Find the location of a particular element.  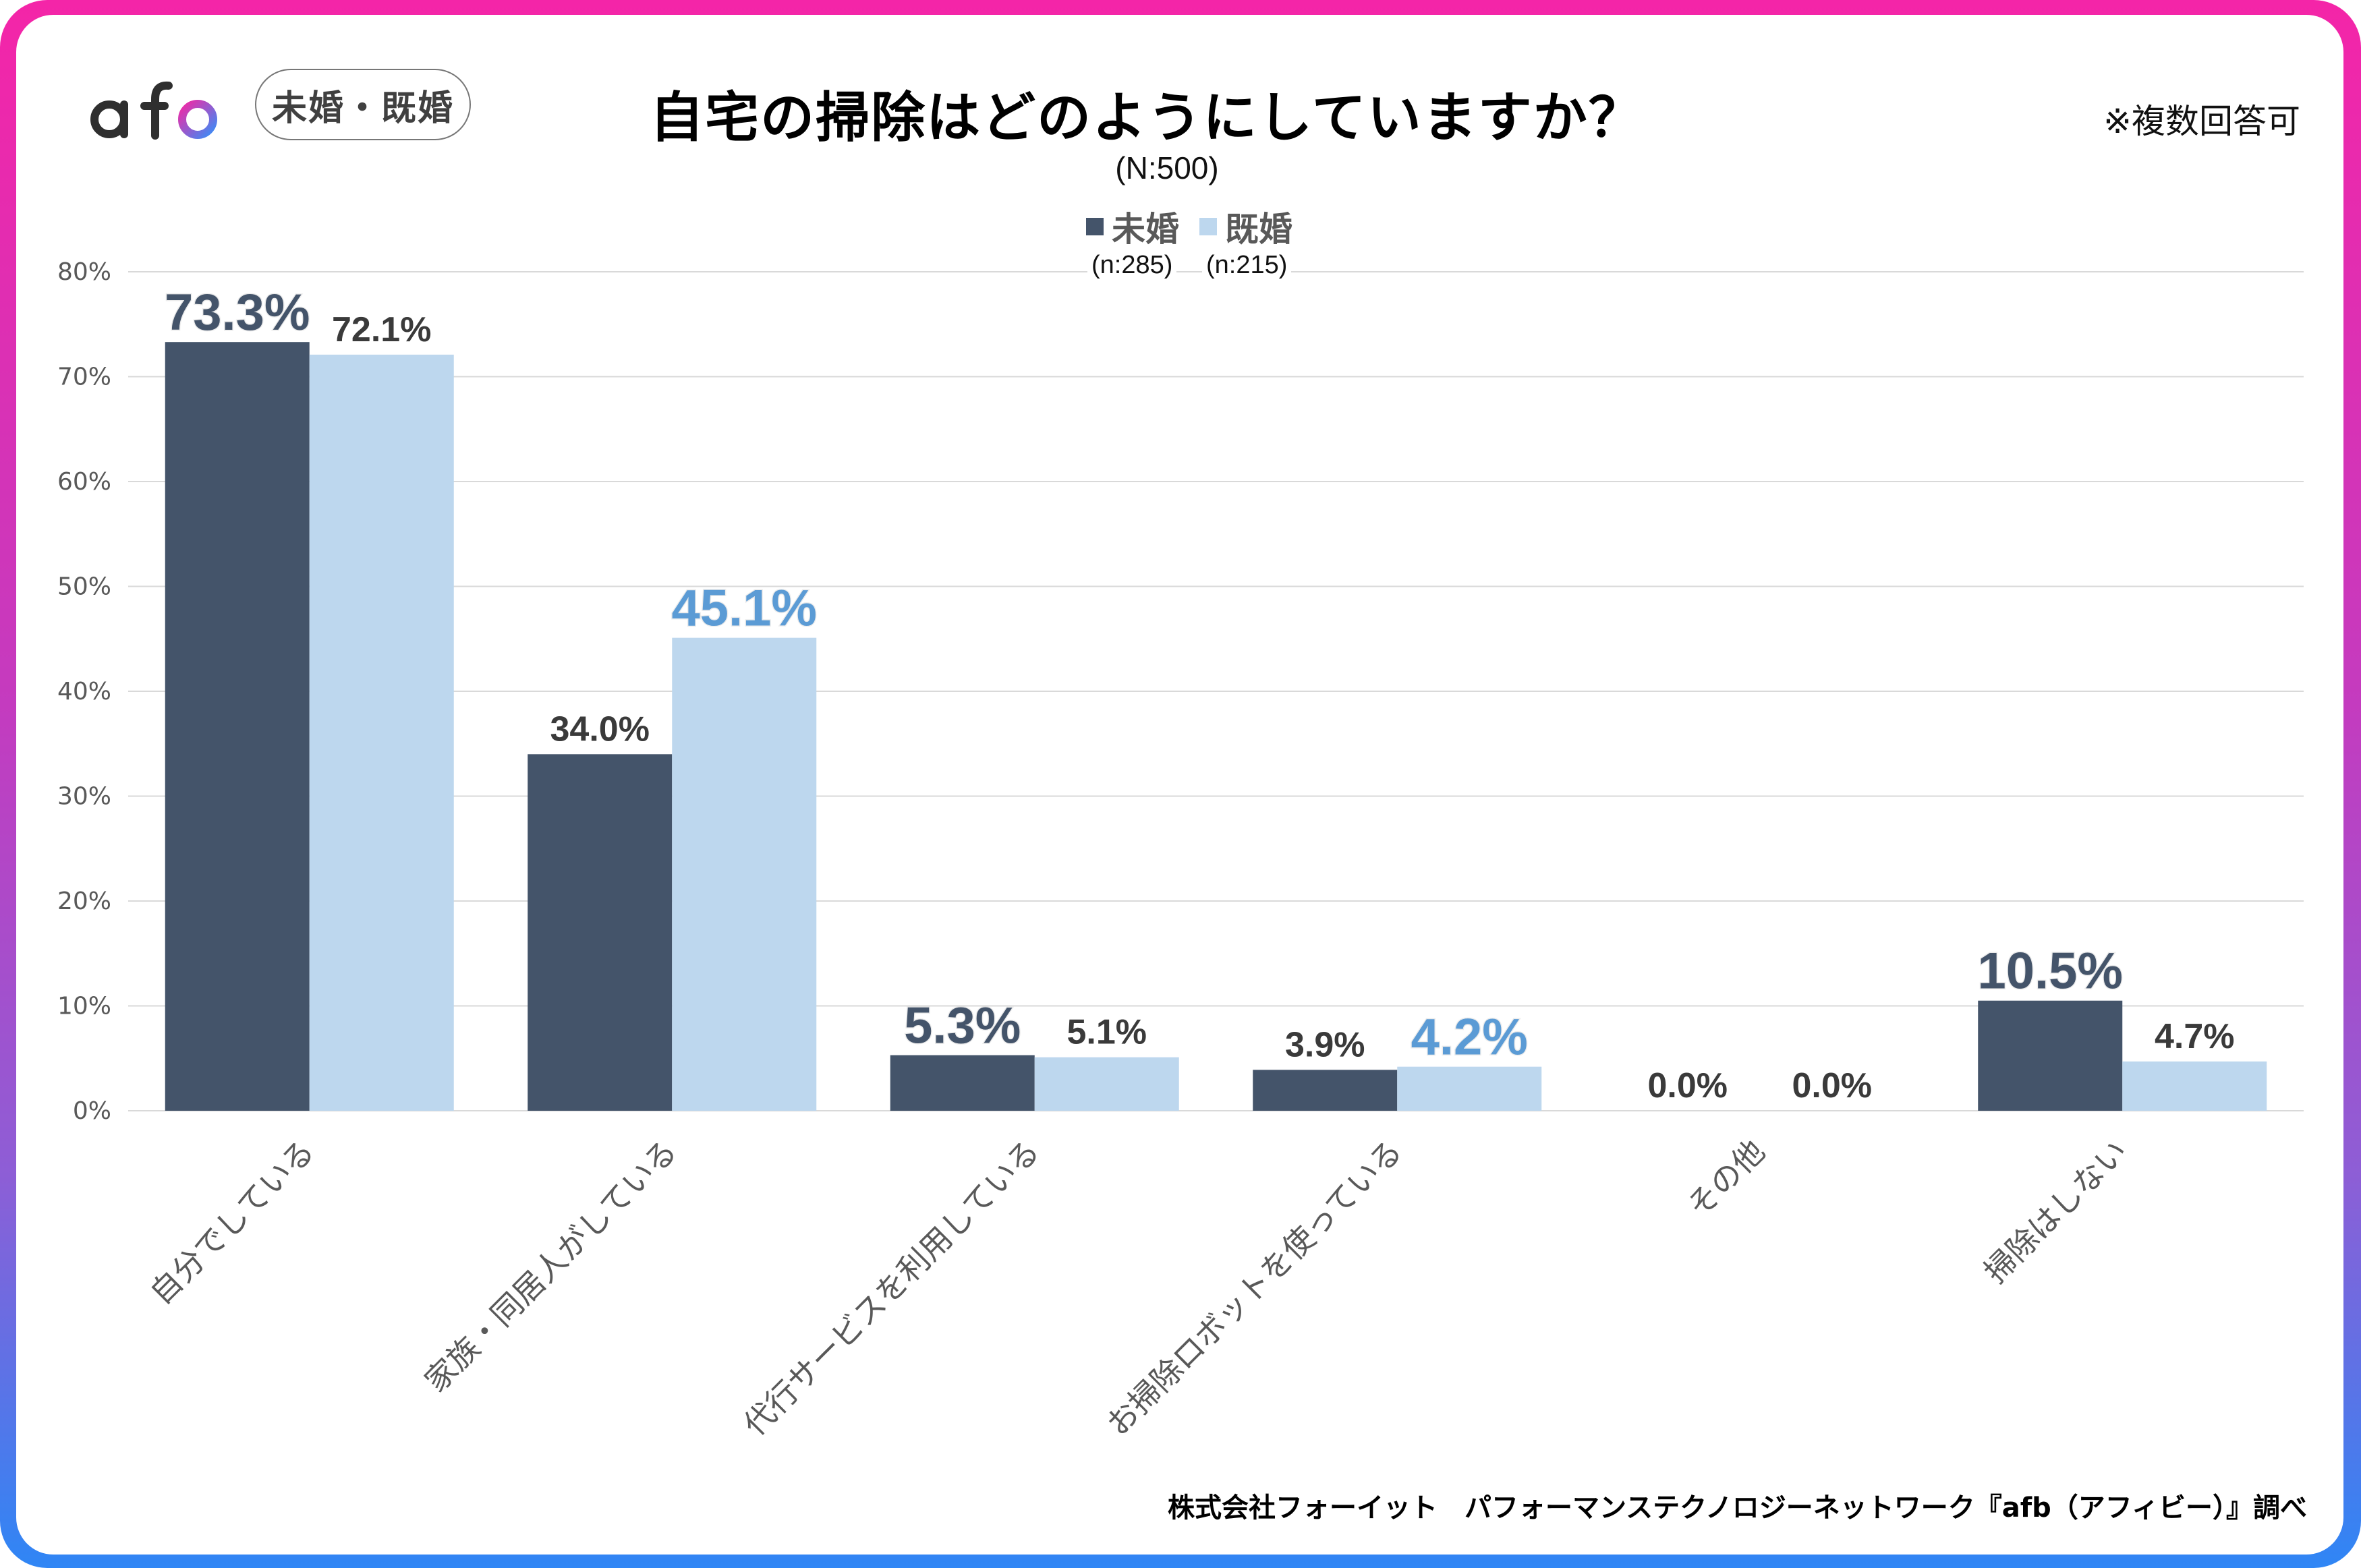

data-label: 45.1% is located at coordinates (745, 608).